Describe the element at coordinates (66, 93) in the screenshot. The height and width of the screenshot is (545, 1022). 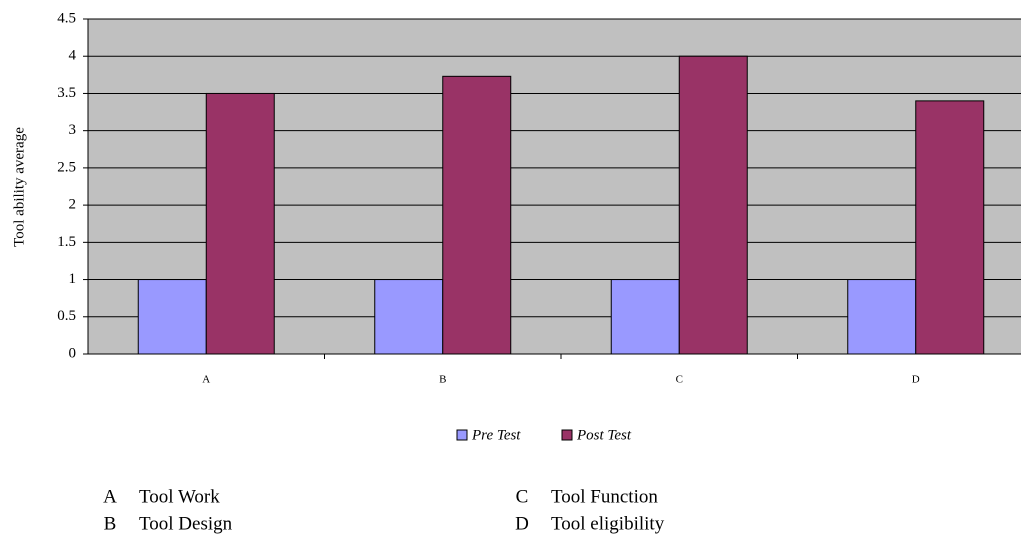
I see `y-tick-label: 3.5` at that location.